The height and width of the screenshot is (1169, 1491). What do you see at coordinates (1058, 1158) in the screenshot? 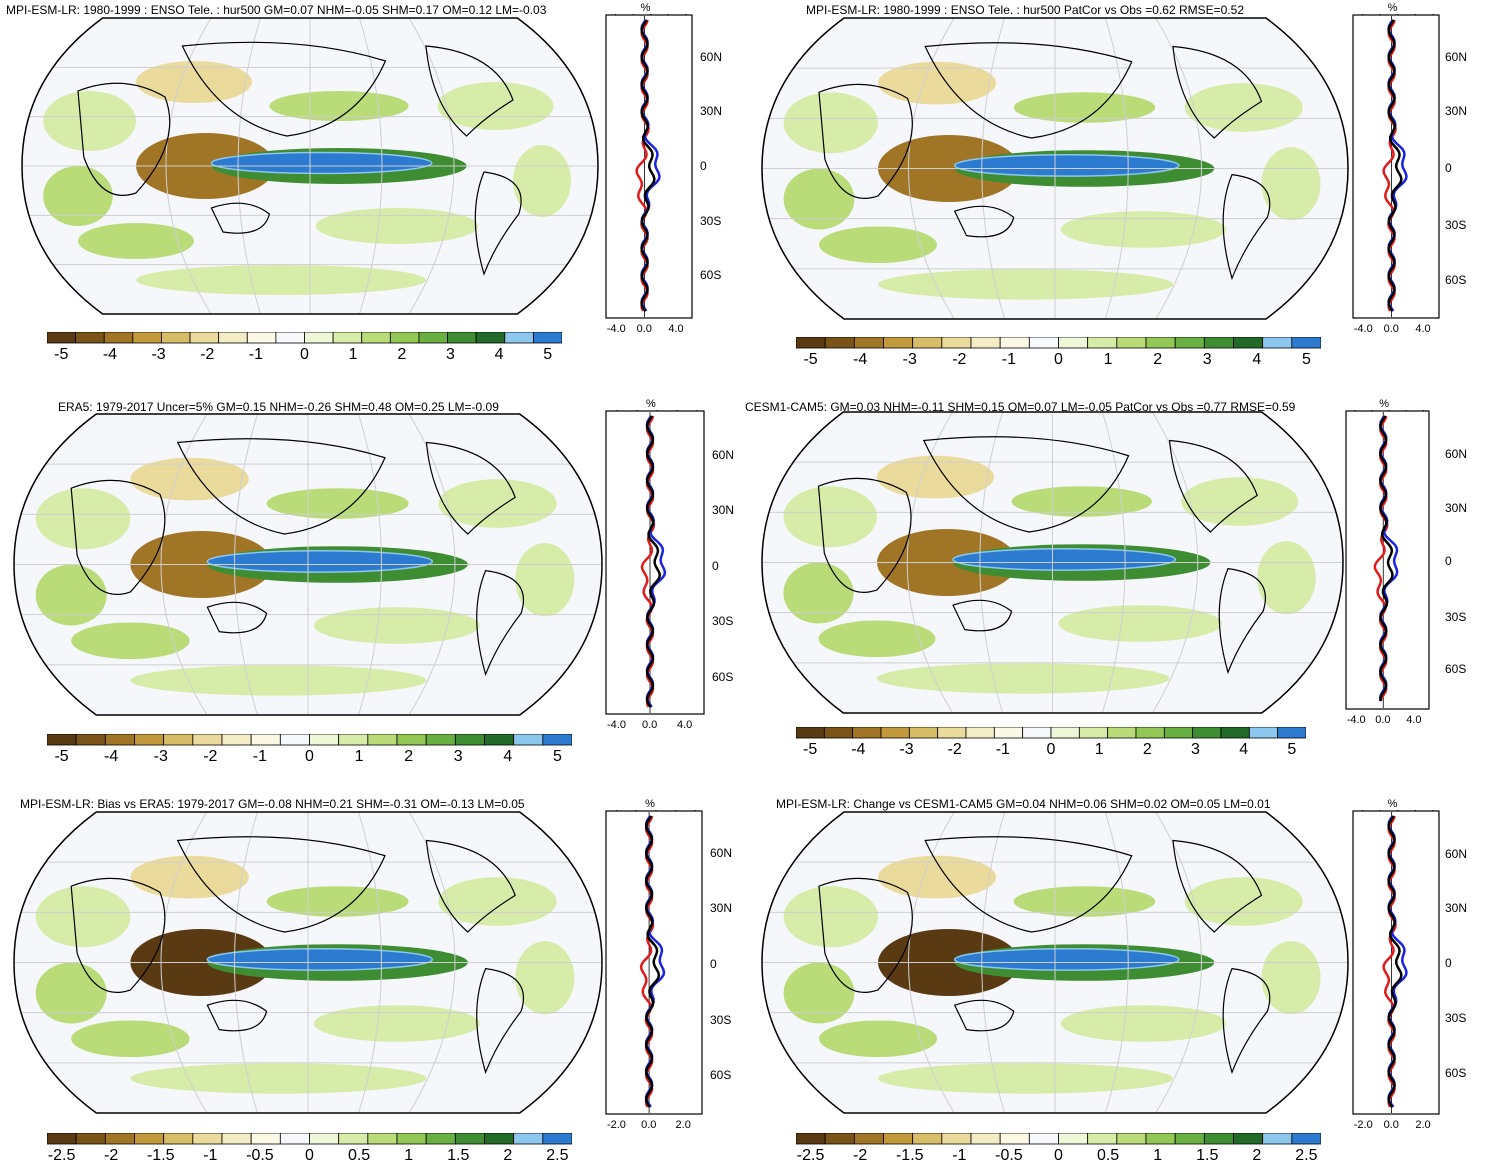
I see `colorbar-ticks: -2.5 -2 -1.5 -1 -0.5 0 0.5 1 1.5 2 2.5` at bounding box center [1058, 1158].